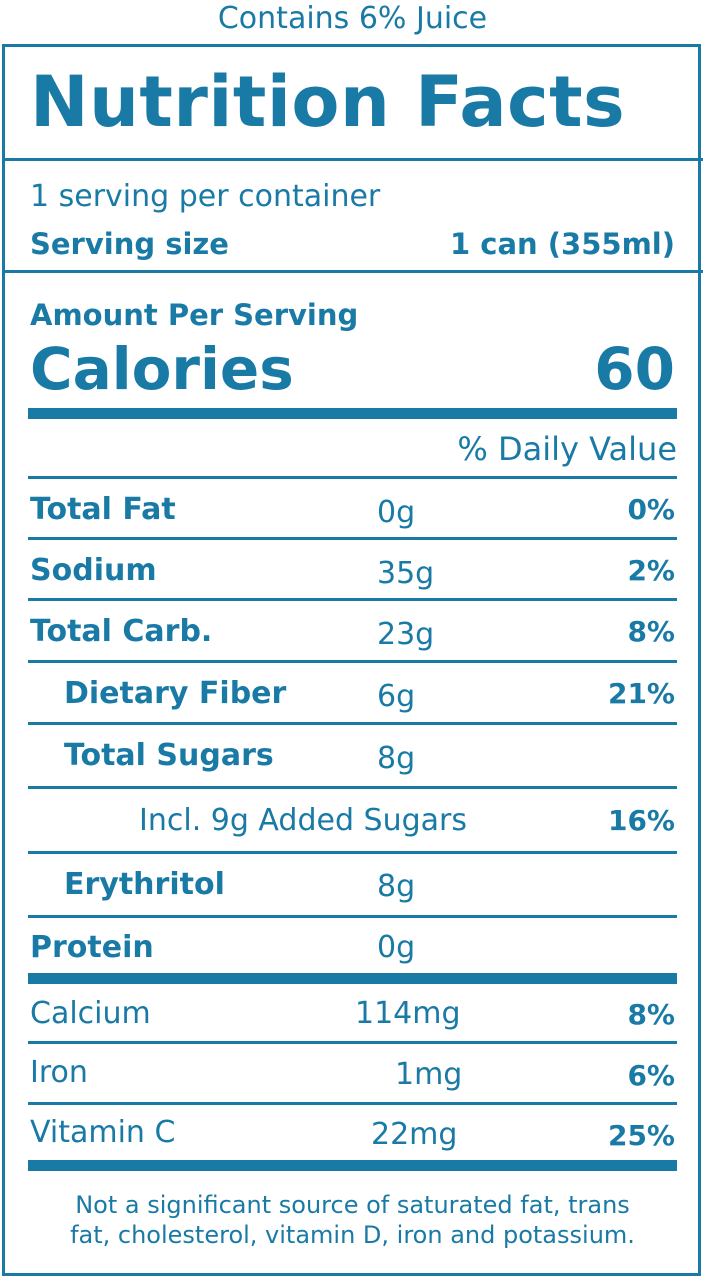 The height and width of the screenshot is (1282, 705). What do you see at coordinates (303, 820) in the screenshot?
I see `nutrient-name: Incl. 9g Added Sugars` at bounding box center [303, 820].